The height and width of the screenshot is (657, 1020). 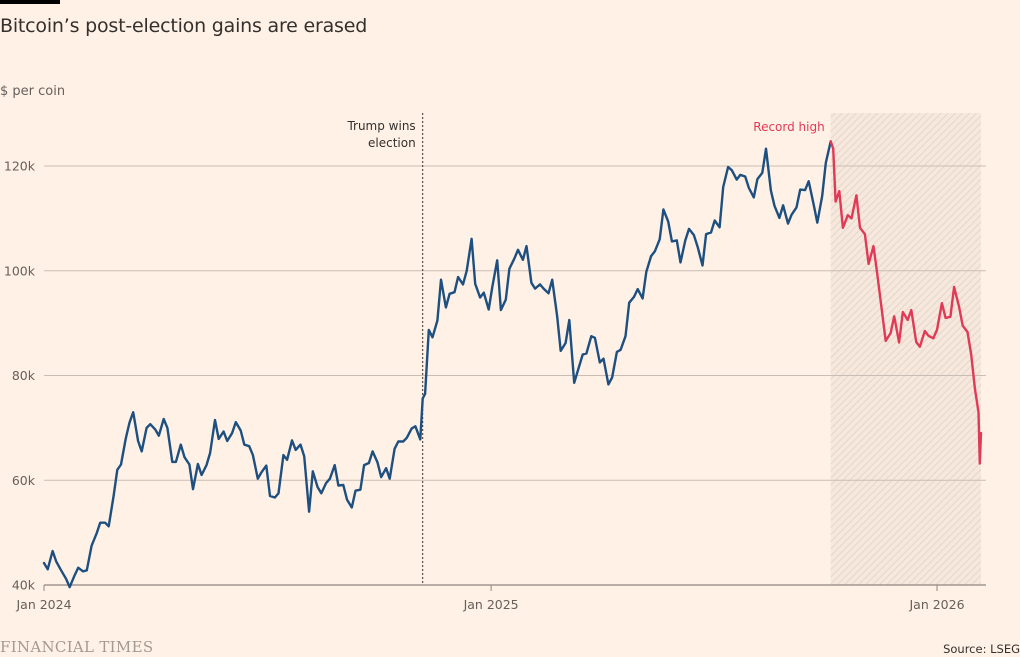 I want to click on source-note: Source: LSEG, so click(x=981, y=649).